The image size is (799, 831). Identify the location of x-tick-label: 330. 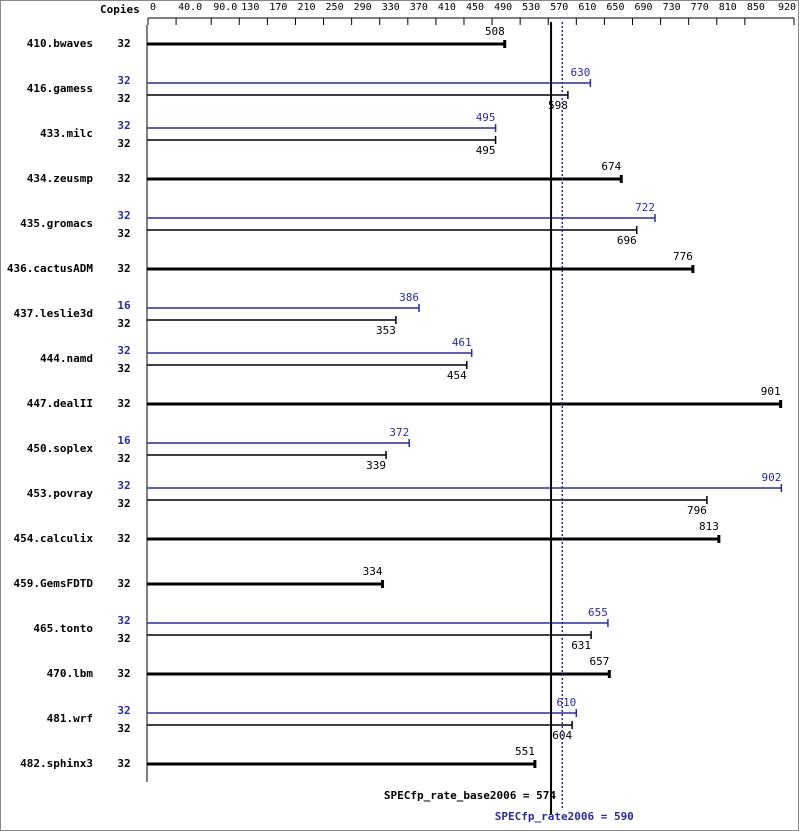
(391, 7).